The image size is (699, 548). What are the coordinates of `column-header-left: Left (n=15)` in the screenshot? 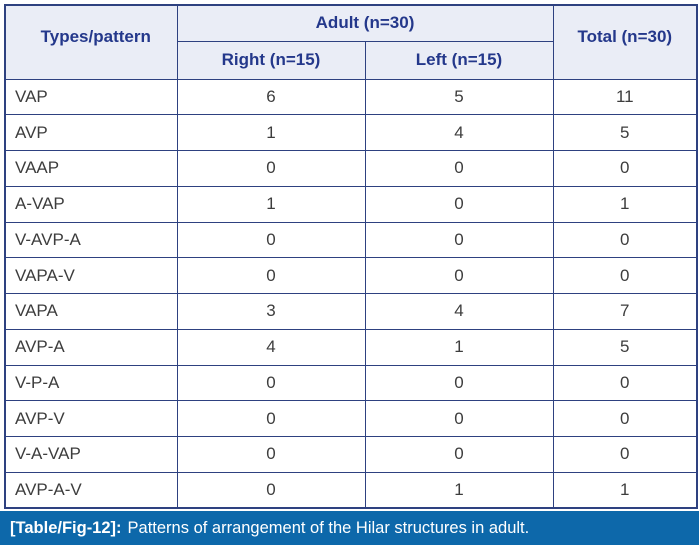 It's located at (459, 60).